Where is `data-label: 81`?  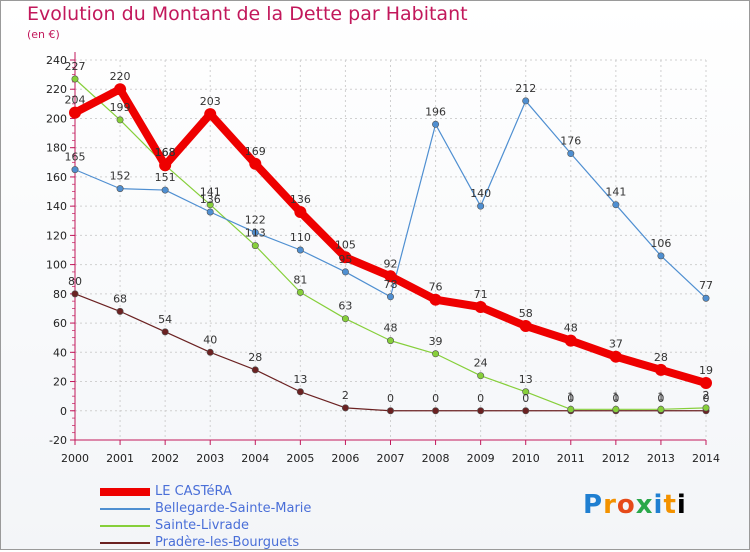 data-label: 81 is located at coordinates (300, 279).